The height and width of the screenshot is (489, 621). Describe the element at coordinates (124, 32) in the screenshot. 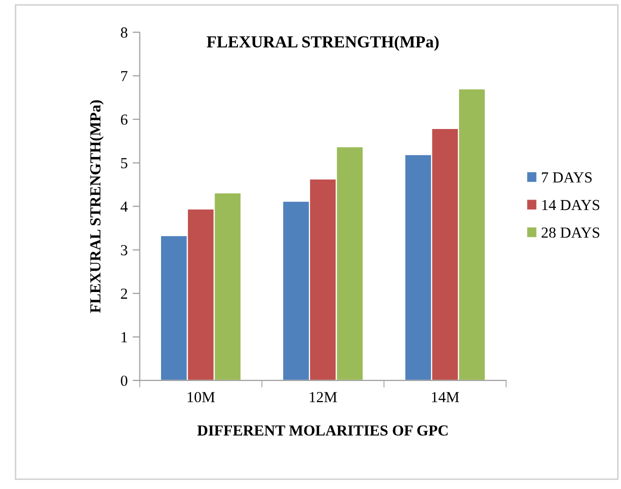

I see `y-tick-label: 8` at that location.